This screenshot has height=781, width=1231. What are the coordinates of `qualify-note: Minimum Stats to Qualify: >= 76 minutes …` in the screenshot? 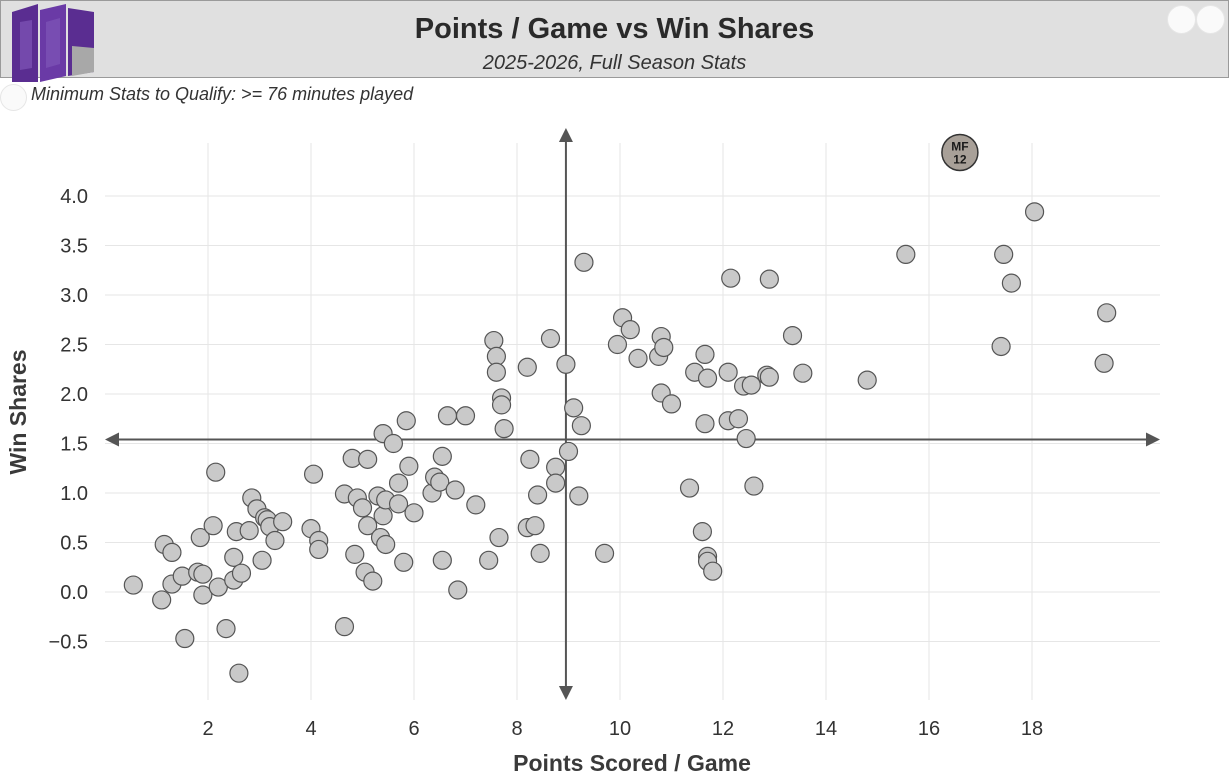 It's located at (222, 94).